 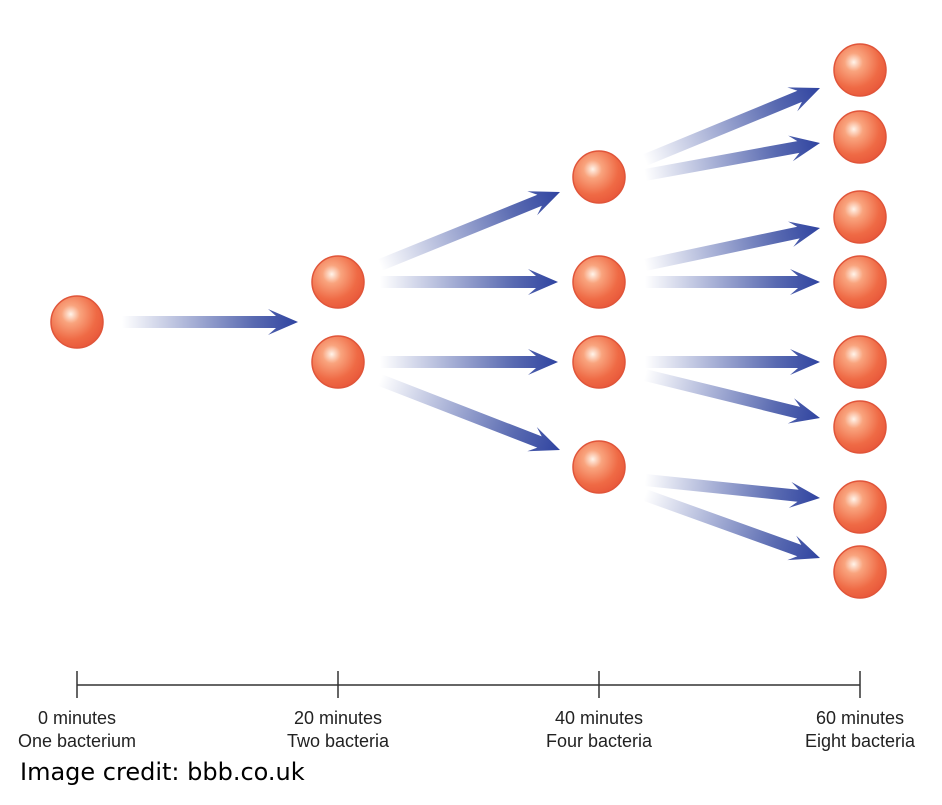 I want to click on count-label: Two bacteria, so click(x=338, y=741).